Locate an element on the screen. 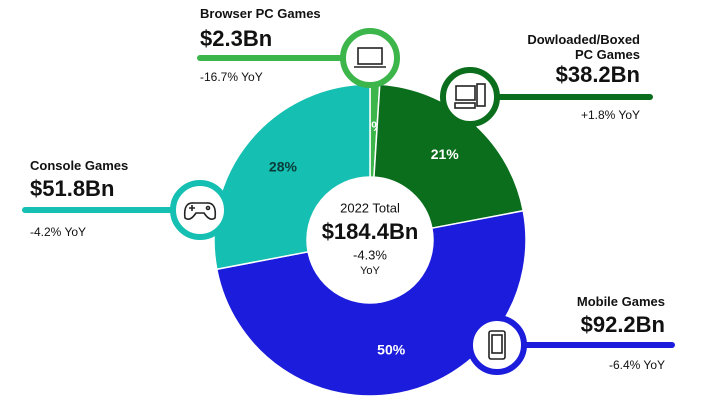  category-name: Dowloaded/Boxed PC Games is located at coordinates (583, 47).